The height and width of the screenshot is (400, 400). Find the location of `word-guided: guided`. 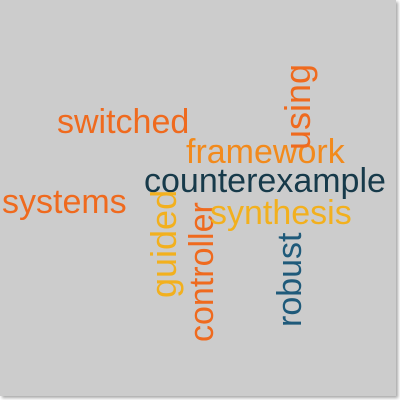

word-guided: guided is located at coordinates (163, 243).